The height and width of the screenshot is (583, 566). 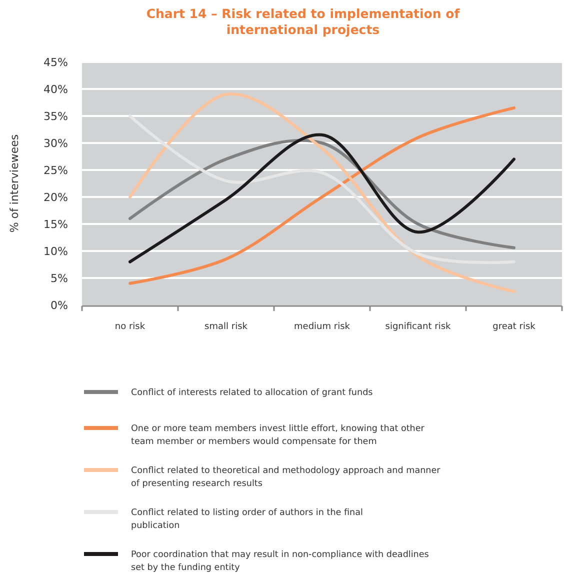 What do you see at coordinates (322, 327) in the screenshot?
I see `x-tick-label: medium risk` at bounding box center [322, 327].